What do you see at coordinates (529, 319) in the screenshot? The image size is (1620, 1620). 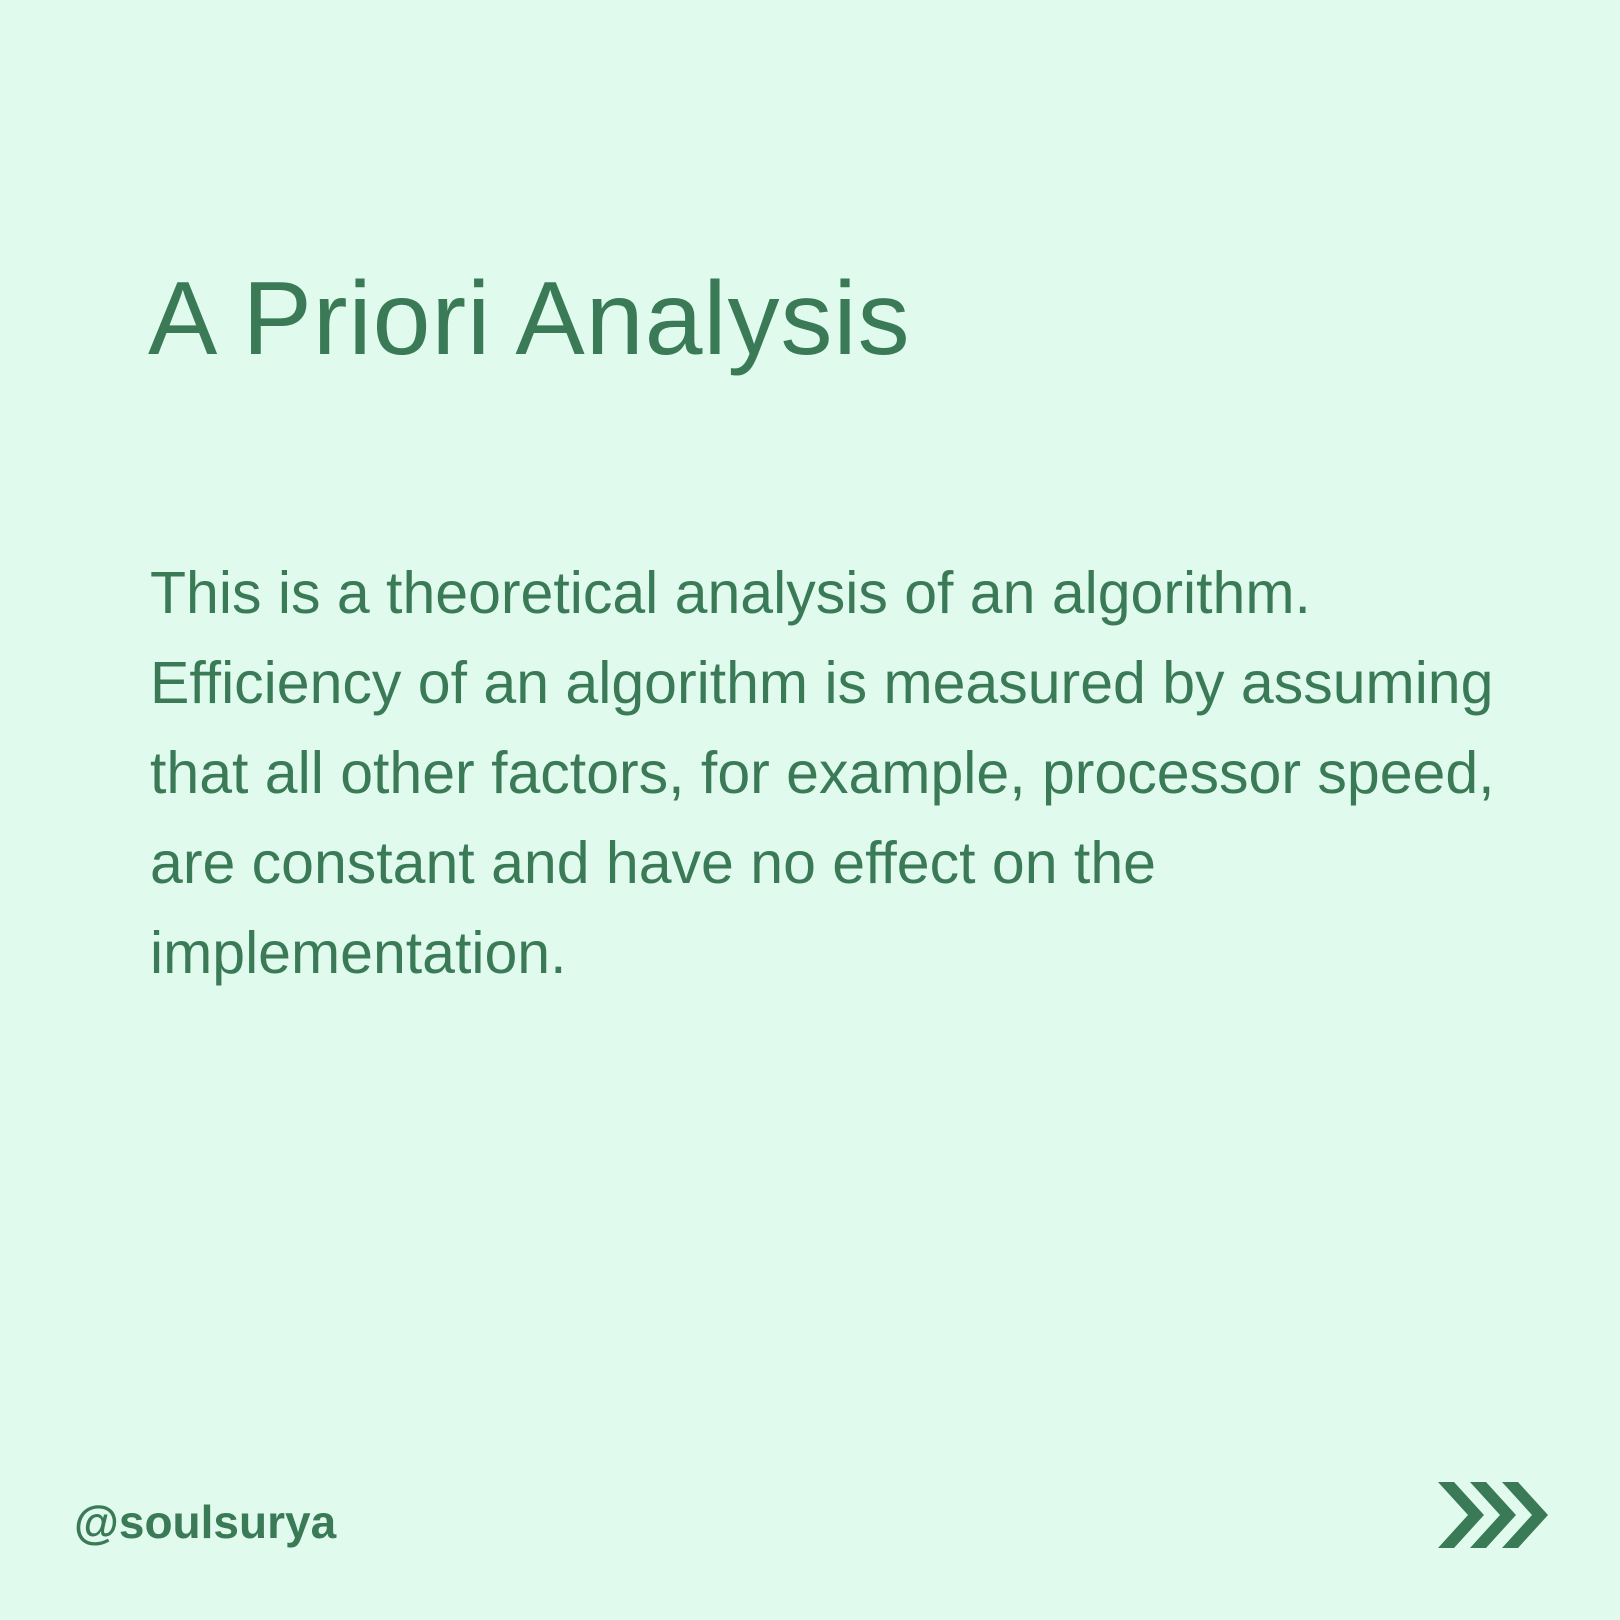 I see `slide-title: A Priori Analysis` at bounding box center [529, 319].